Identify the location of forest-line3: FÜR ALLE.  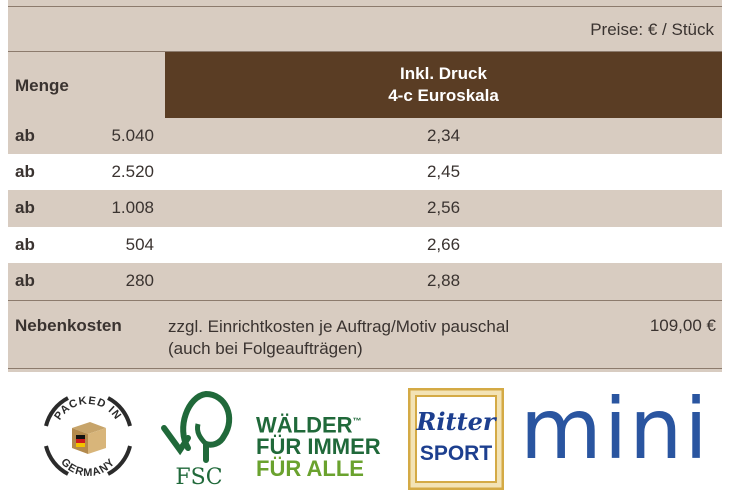
(310, 469).